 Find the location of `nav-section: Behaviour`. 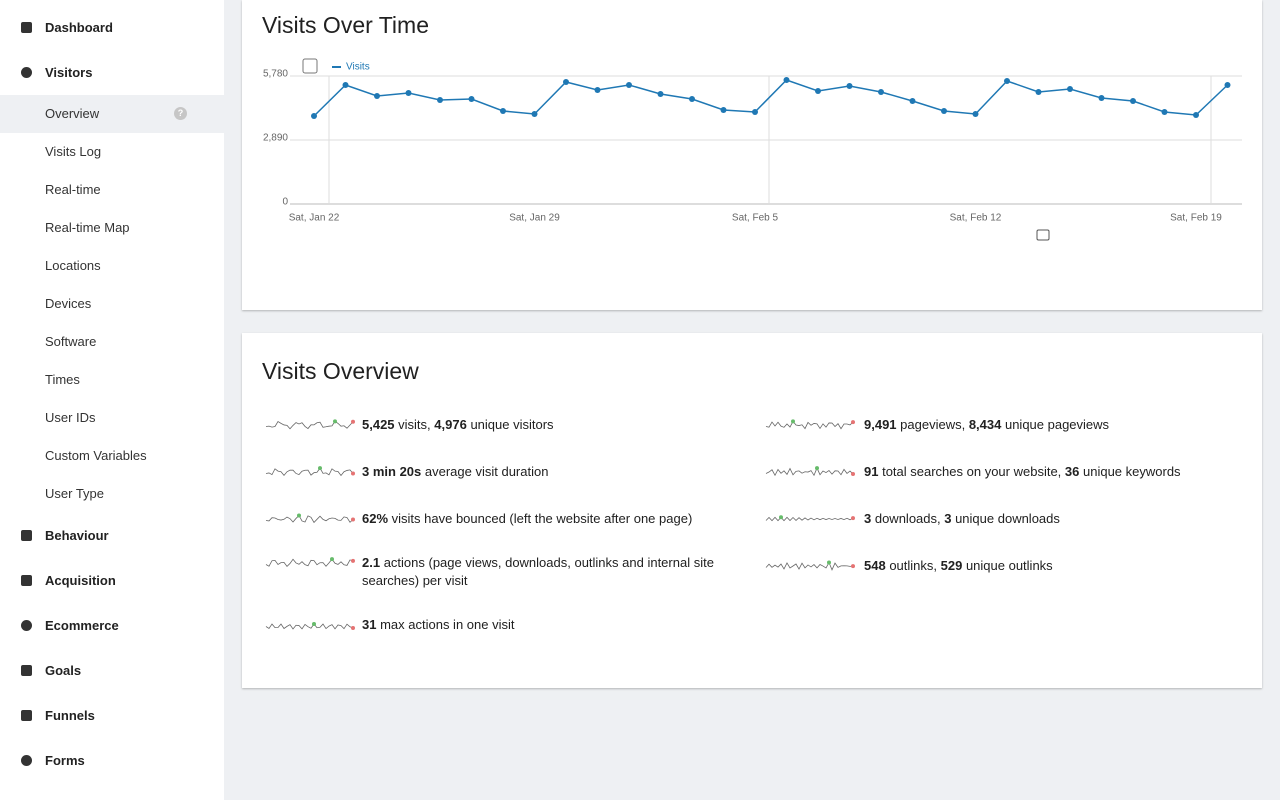

nav-section: Behaviour is located at coordinates (112, 535).